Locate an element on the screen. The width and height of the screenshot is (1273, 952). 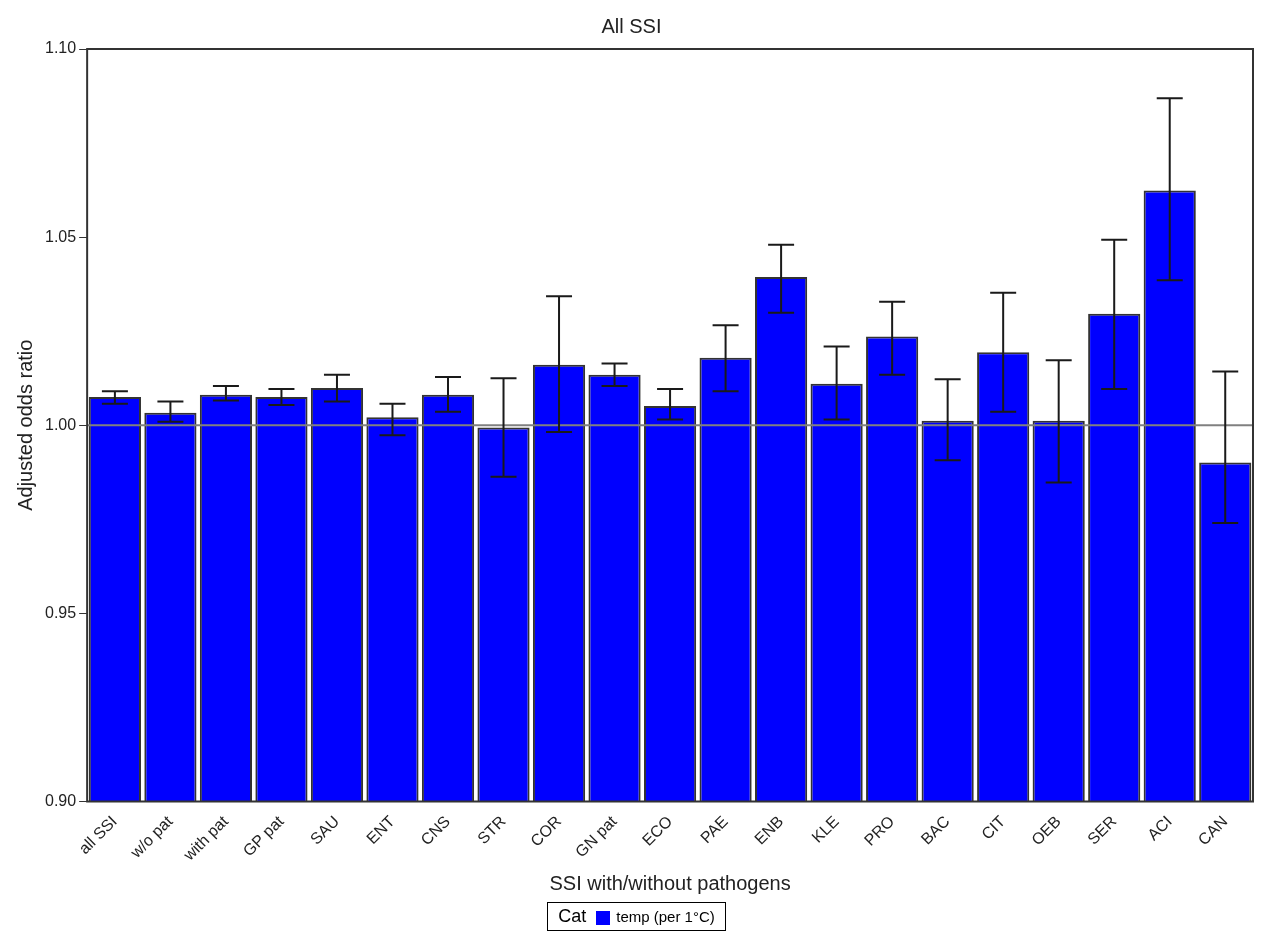
y-tick-label: 0.90 is located at coordinates (61, 800).